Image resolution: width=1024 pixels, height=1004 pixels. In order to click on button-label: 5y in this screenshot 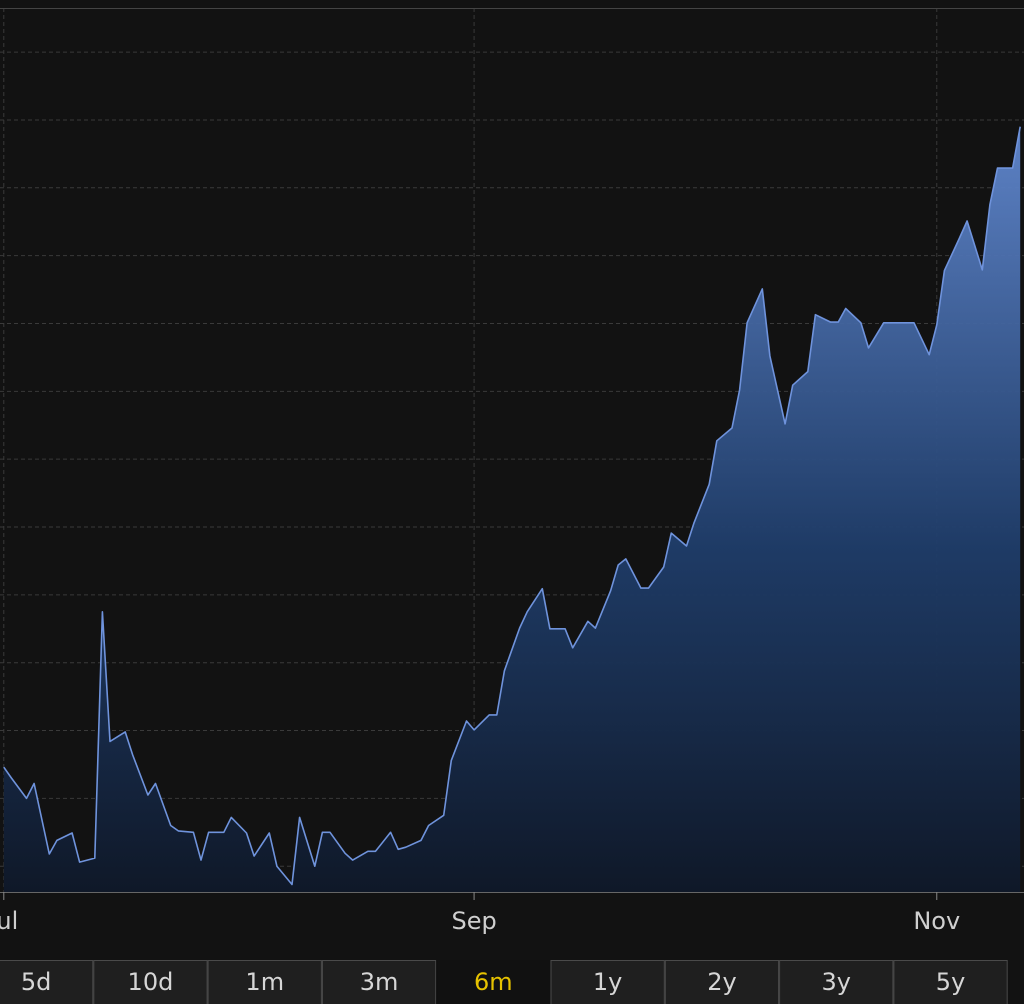, I will do `click(950, 982)`.